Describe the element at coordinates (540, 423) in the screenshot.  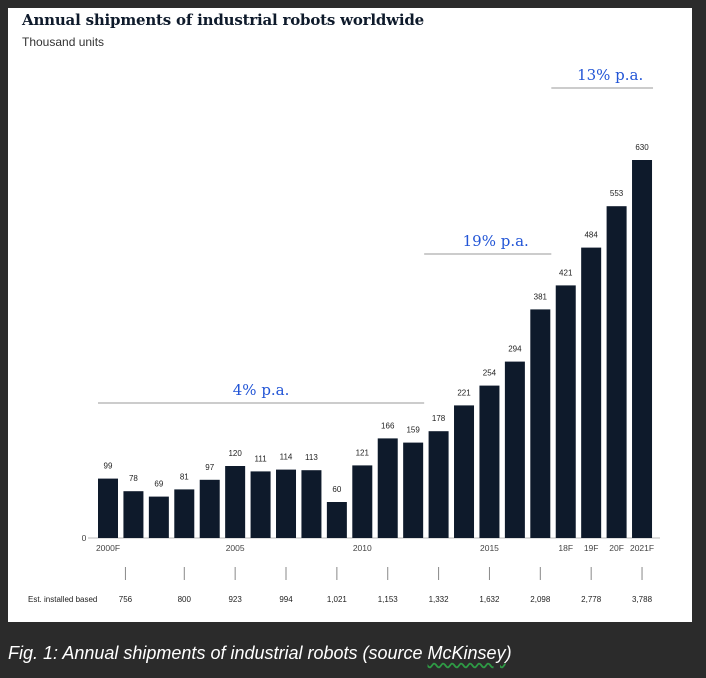
I see `bar-2017` at that location.